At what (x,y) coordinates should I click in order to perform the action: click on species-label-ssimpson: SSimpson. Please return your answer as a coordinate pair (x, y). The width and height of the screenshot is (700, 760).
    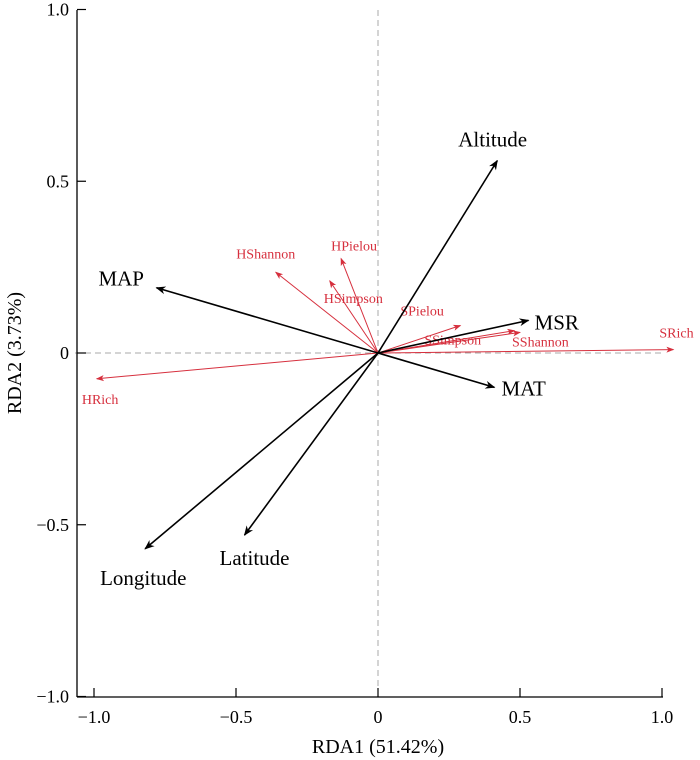
    Looking at the image, I should click on (452, 341).